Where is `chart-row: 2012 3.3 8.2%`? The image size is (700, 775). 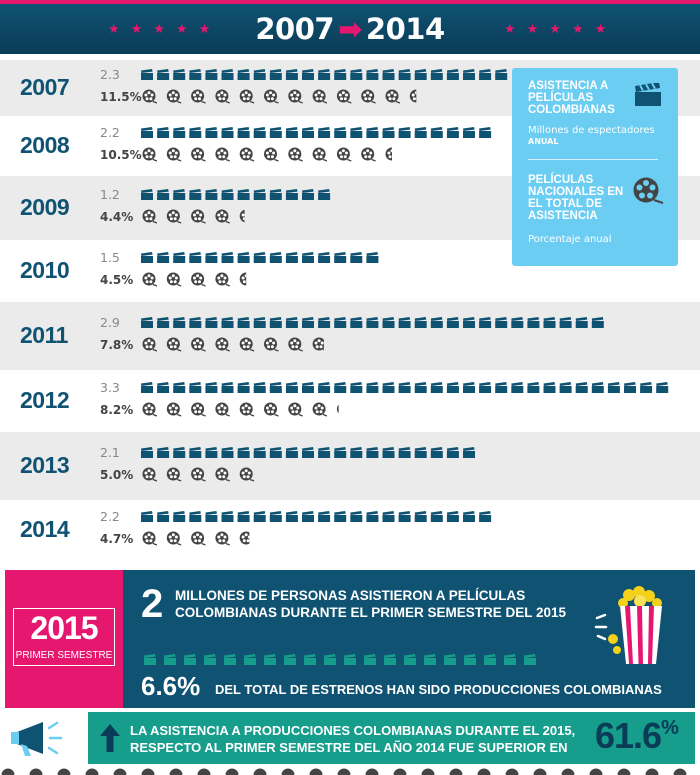 chart-row: 2012 3.3 8.2% is located at coordinates (350, 401).